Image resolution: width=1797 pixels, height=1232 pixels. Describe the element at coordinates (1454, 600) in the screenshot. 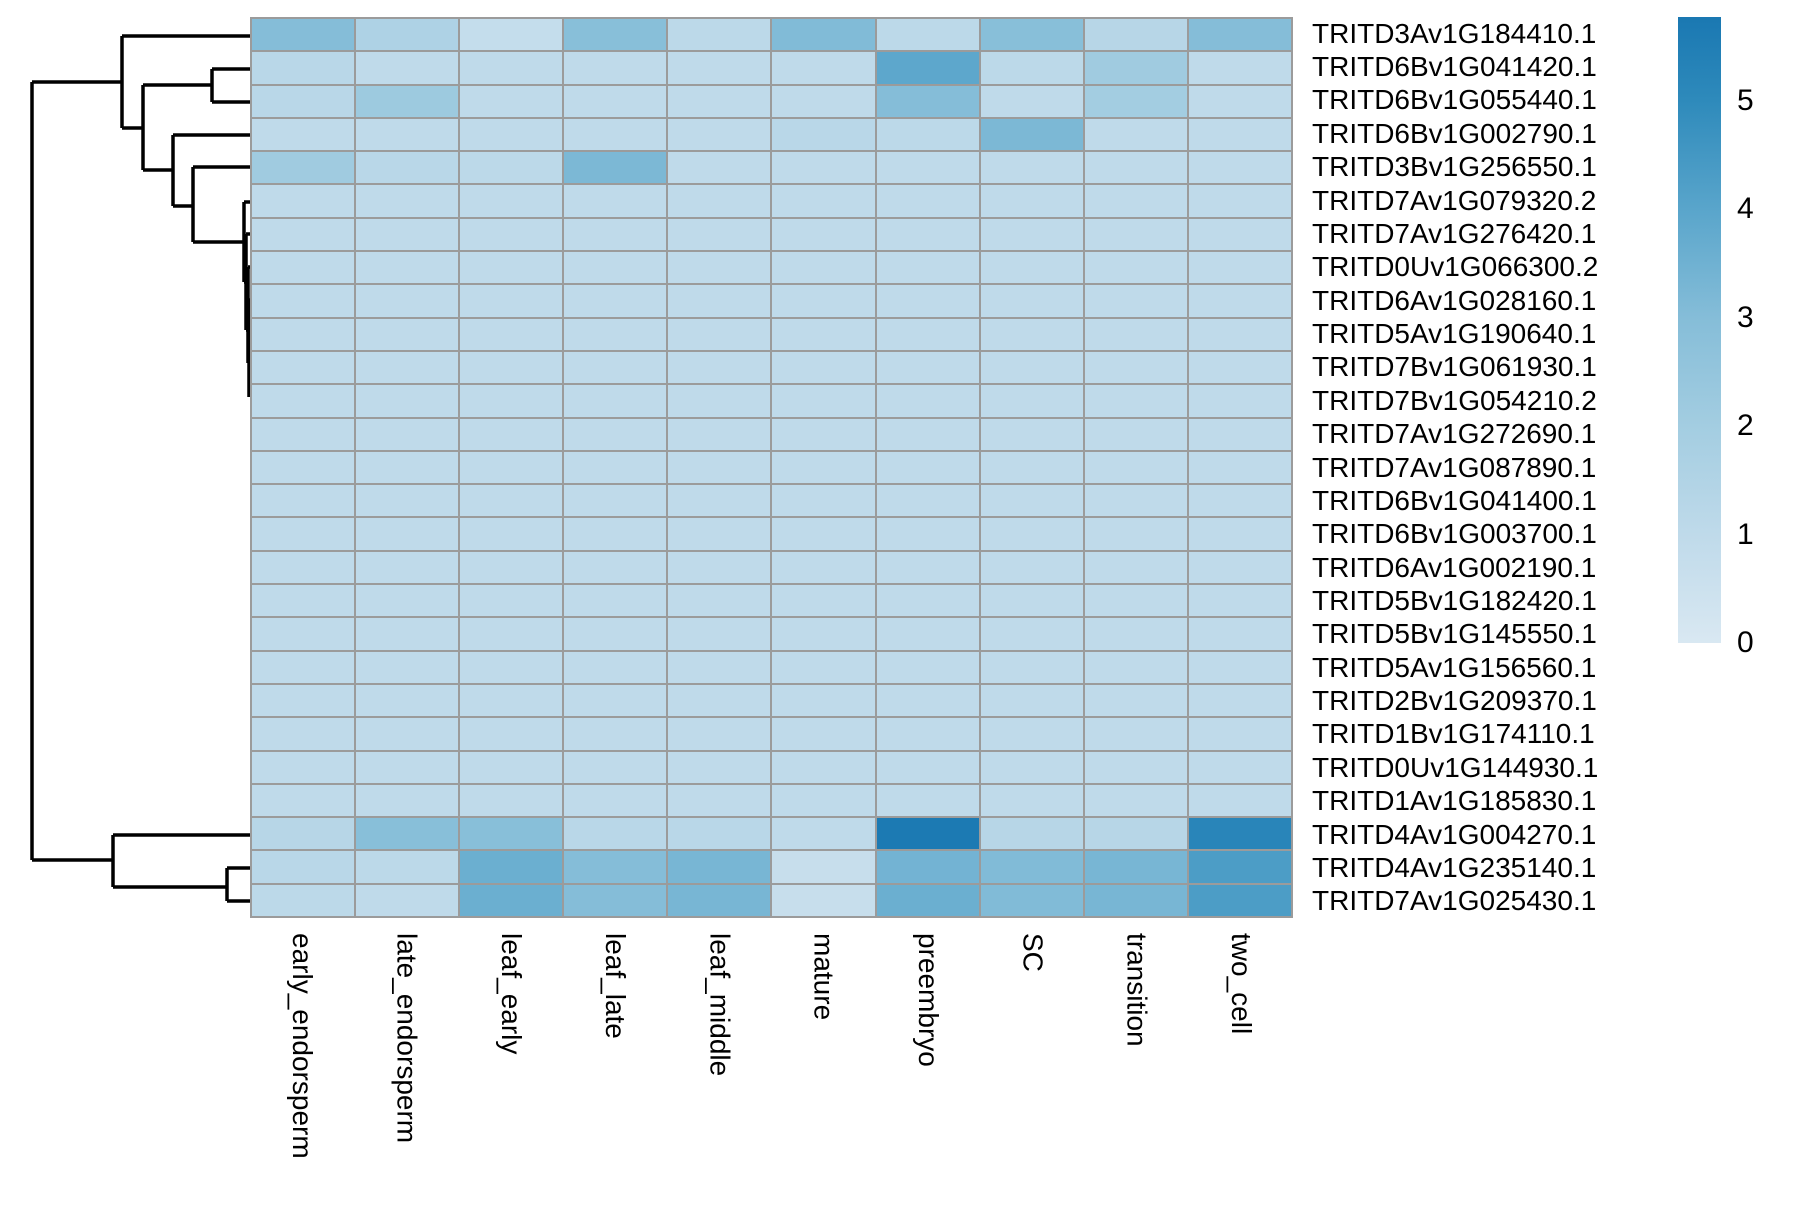

I see `row-label: TRITD5Bv1G182420.1` at that location.